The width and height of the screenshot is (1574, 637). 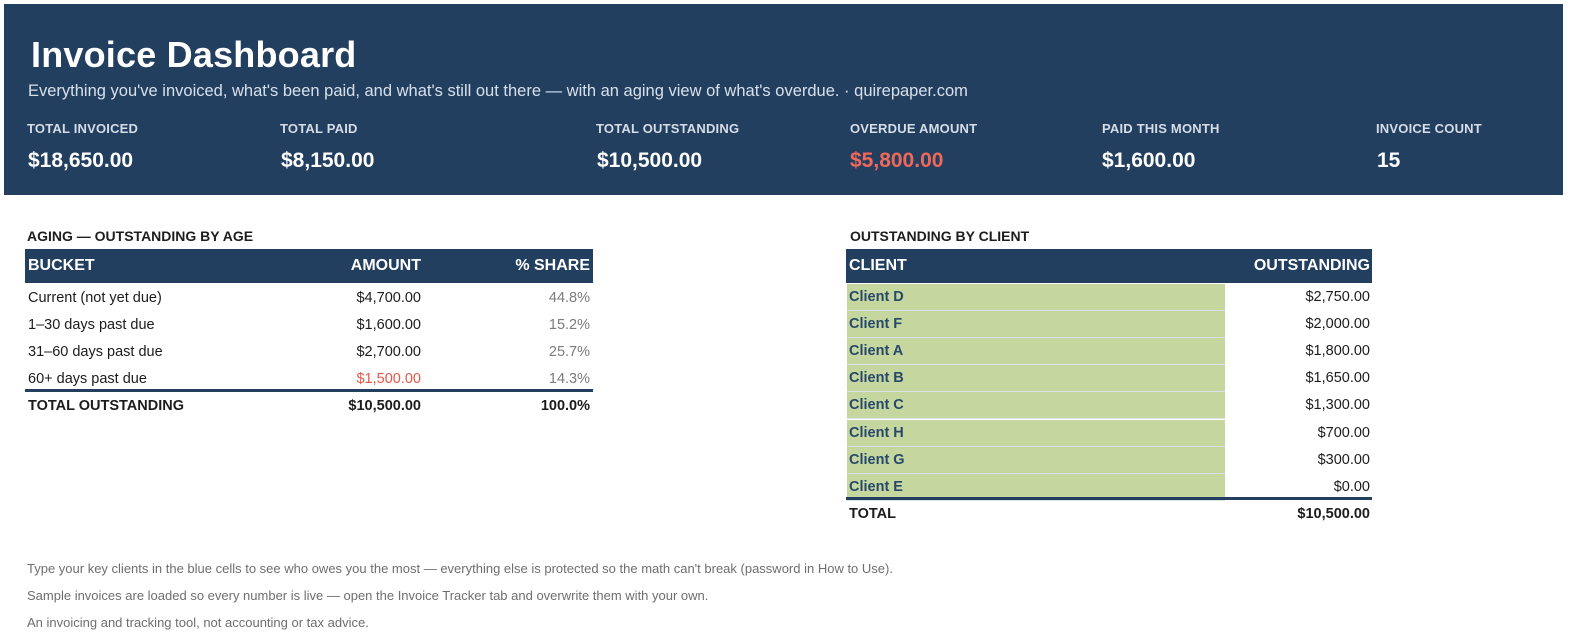 What do you see at coordinates (876, 405) in the screenshot?
I see `client-name: Client C` at bounding box center [876, 405].